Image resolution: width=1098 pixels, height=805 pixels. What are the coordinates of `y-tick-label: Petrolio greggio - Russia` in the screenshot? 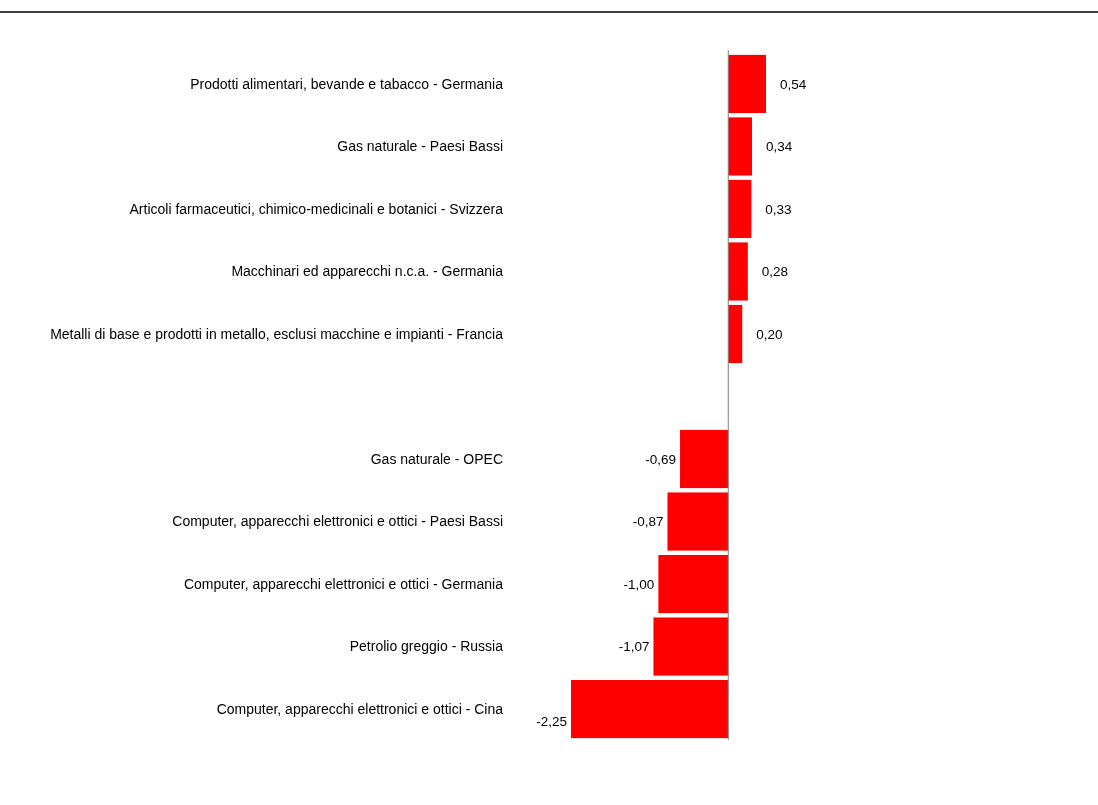 It's located at (426, 646).